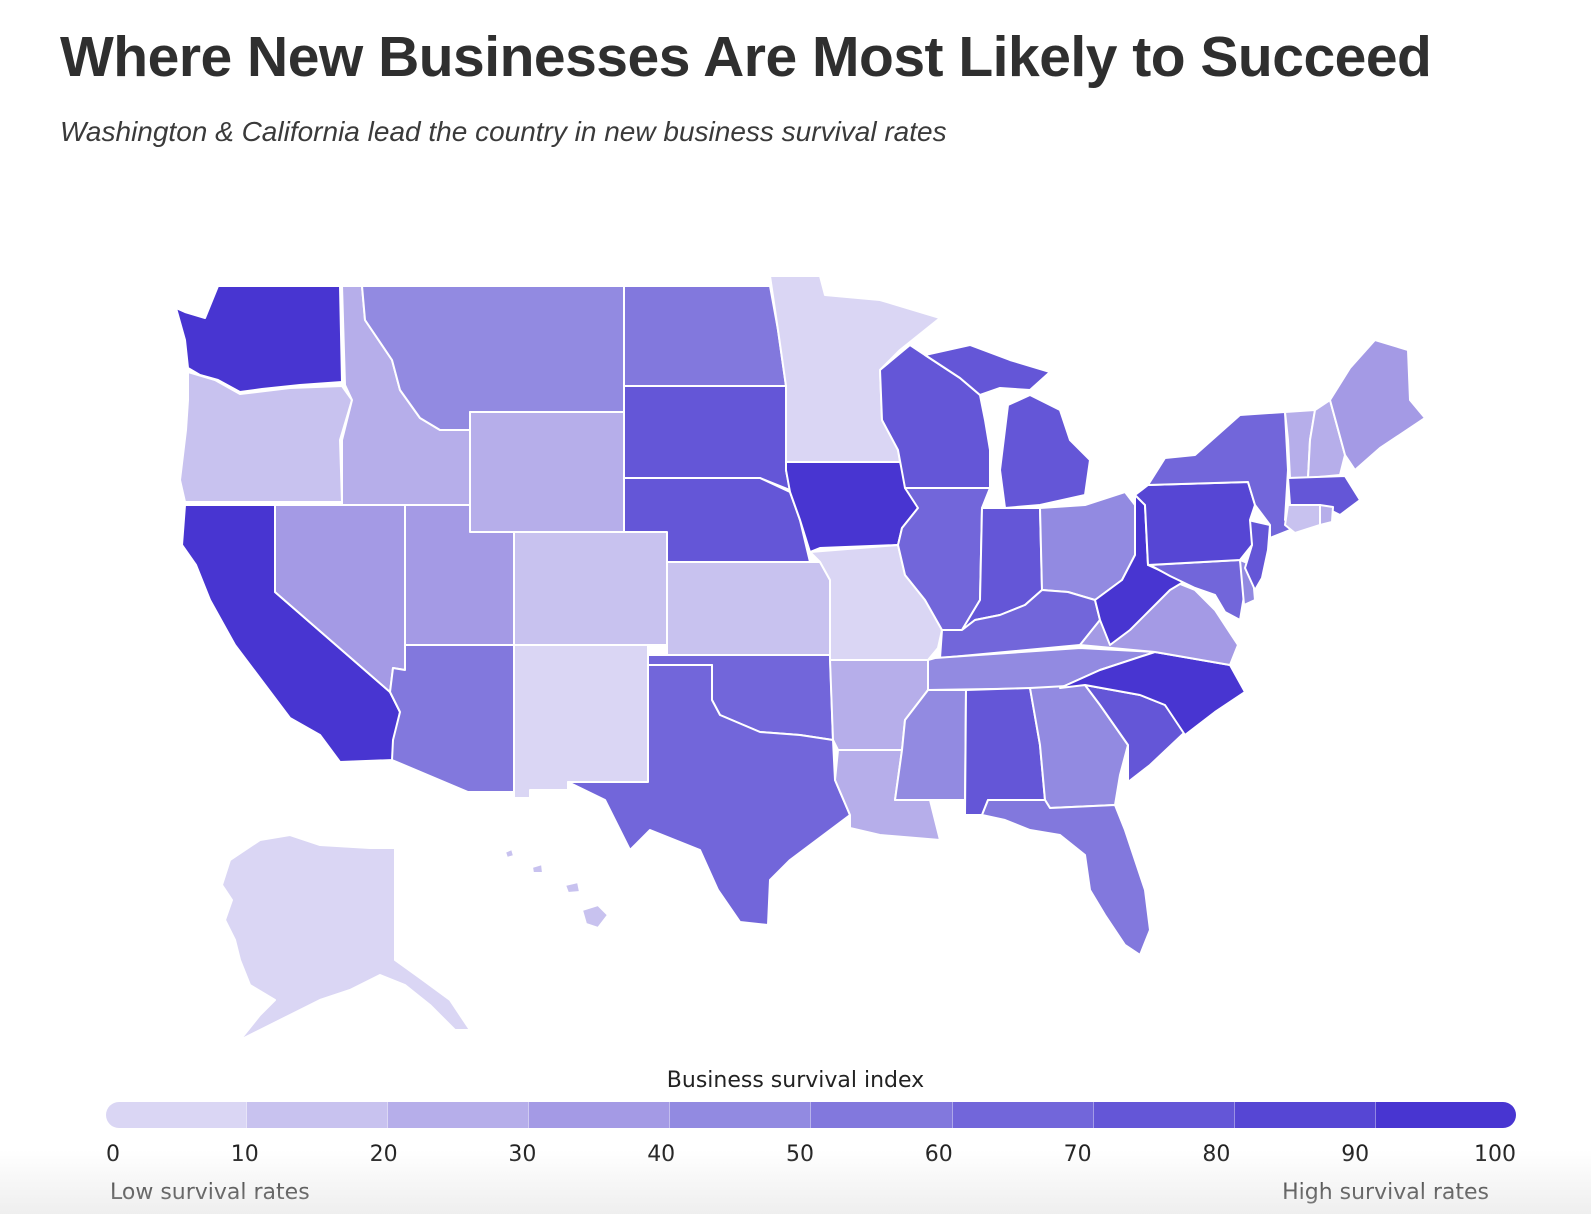 This screenshot has height=1214, width=1591. Describe the element at coordinates (259, 339) in the screenshot. I see `state-washington` at that location.